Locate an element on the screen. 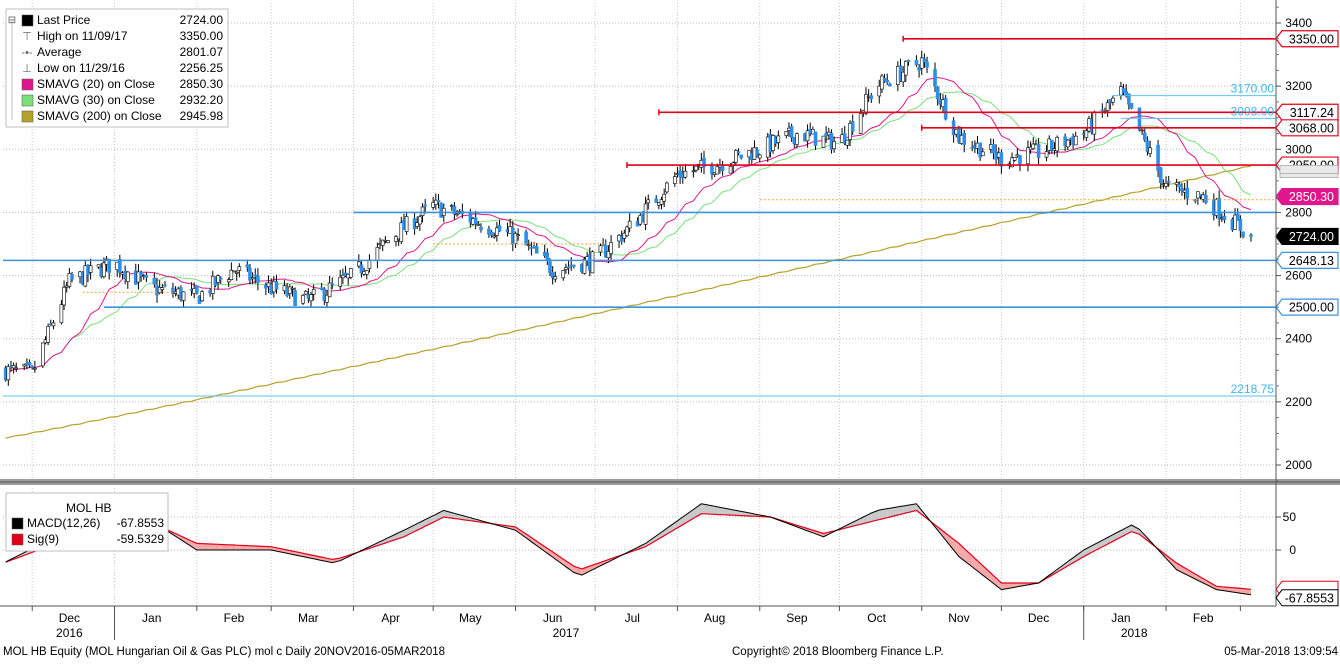 This screenshot has height=665, width=1340. year-label: 2018 is located at coordinates (1134, 633).